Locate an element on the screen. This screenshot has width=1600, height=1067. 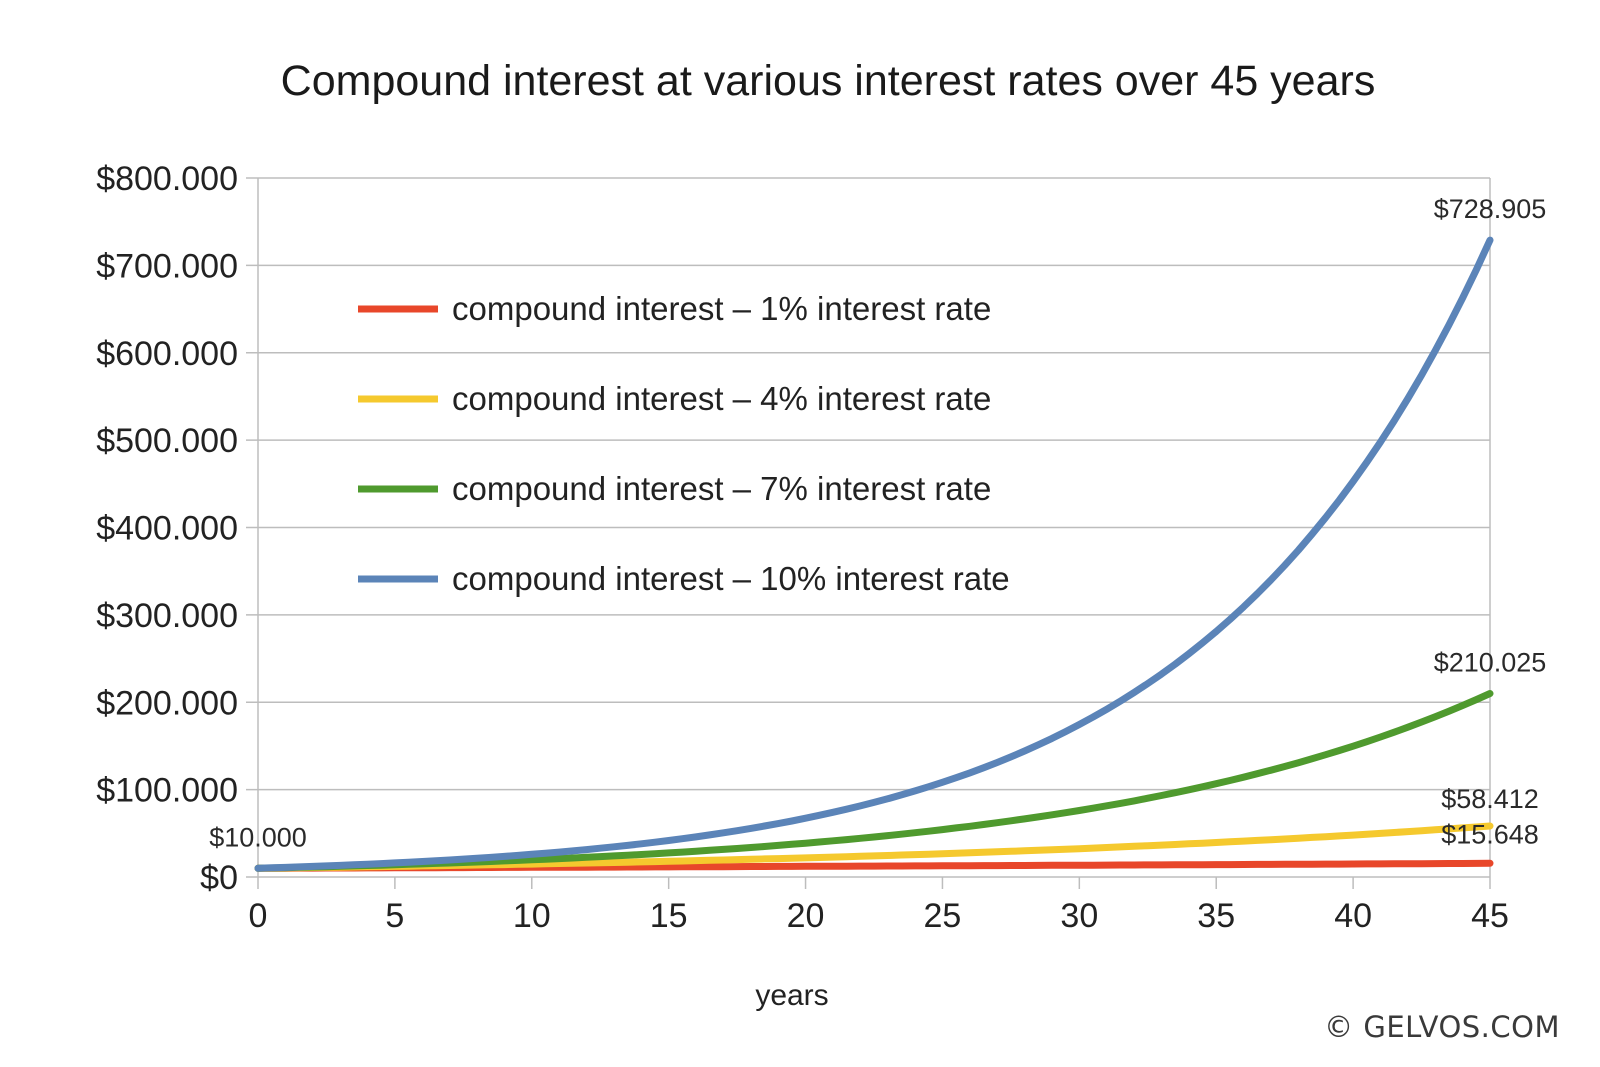
data-label: $728.905 is located at coordinates (1490, 209).